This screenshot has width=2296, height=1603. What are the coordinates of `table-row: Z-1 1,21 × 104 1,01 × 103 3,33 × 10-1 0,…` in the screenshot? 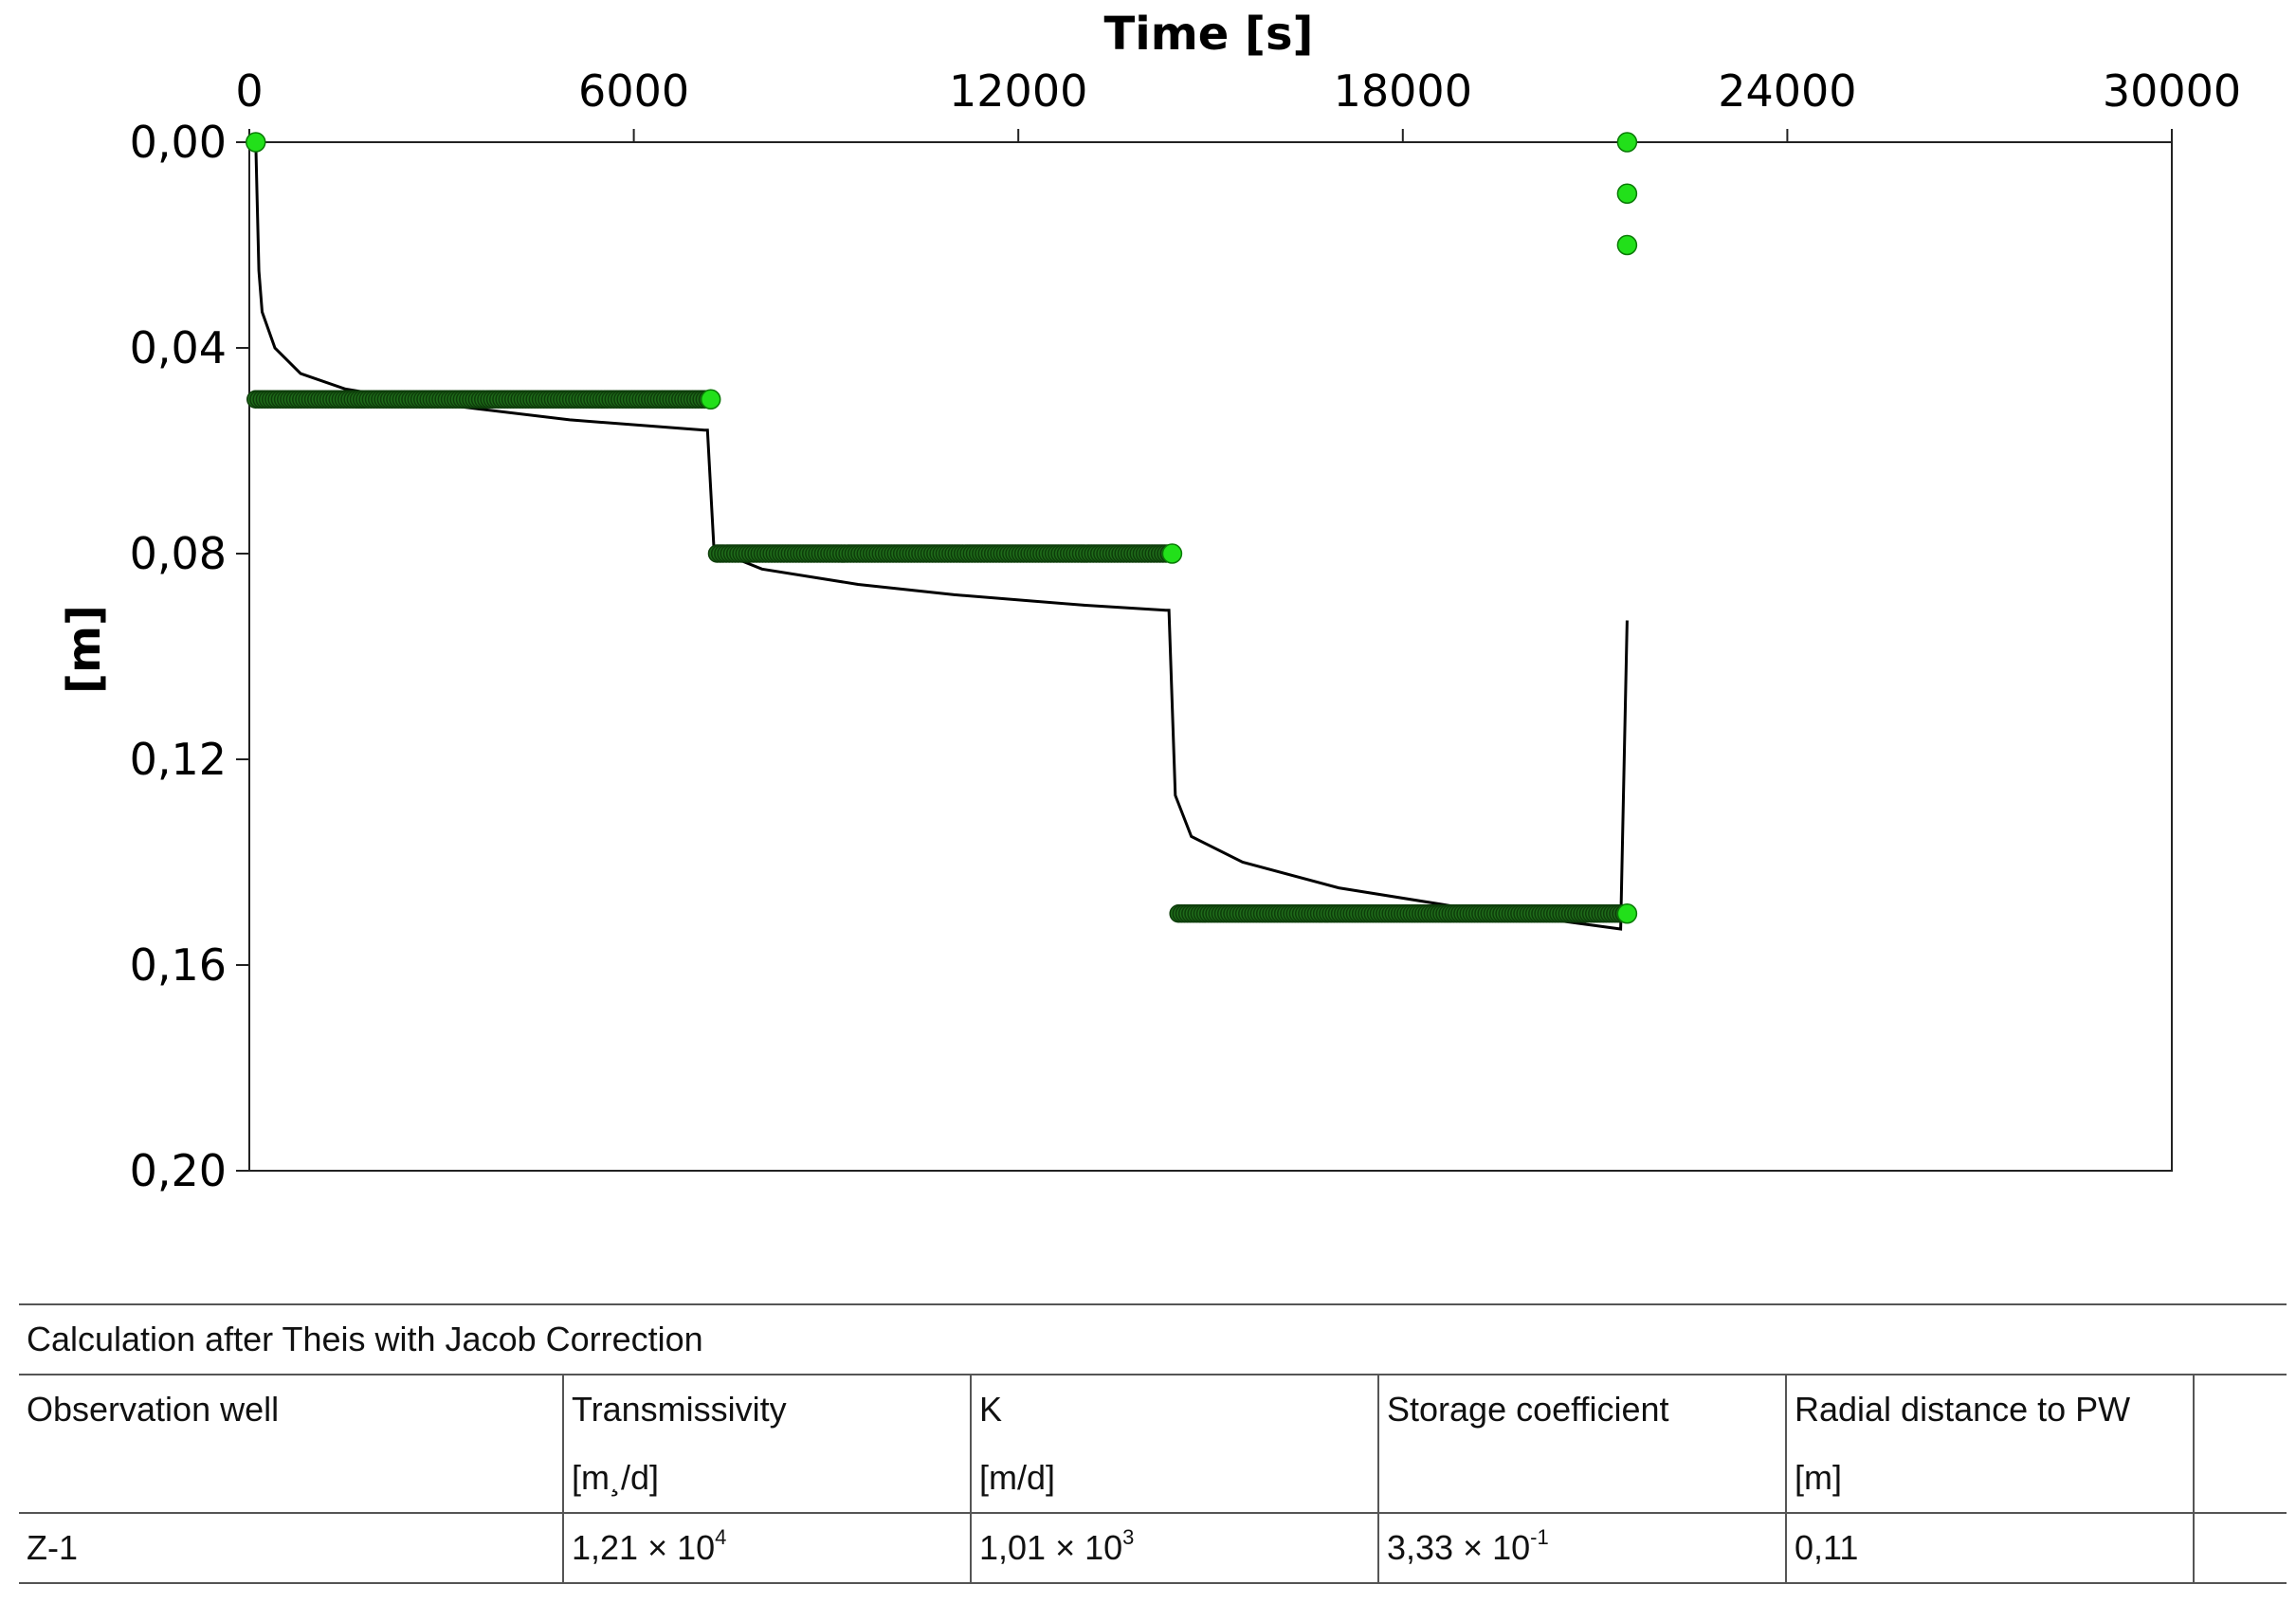 It's located at (1153, 1549).